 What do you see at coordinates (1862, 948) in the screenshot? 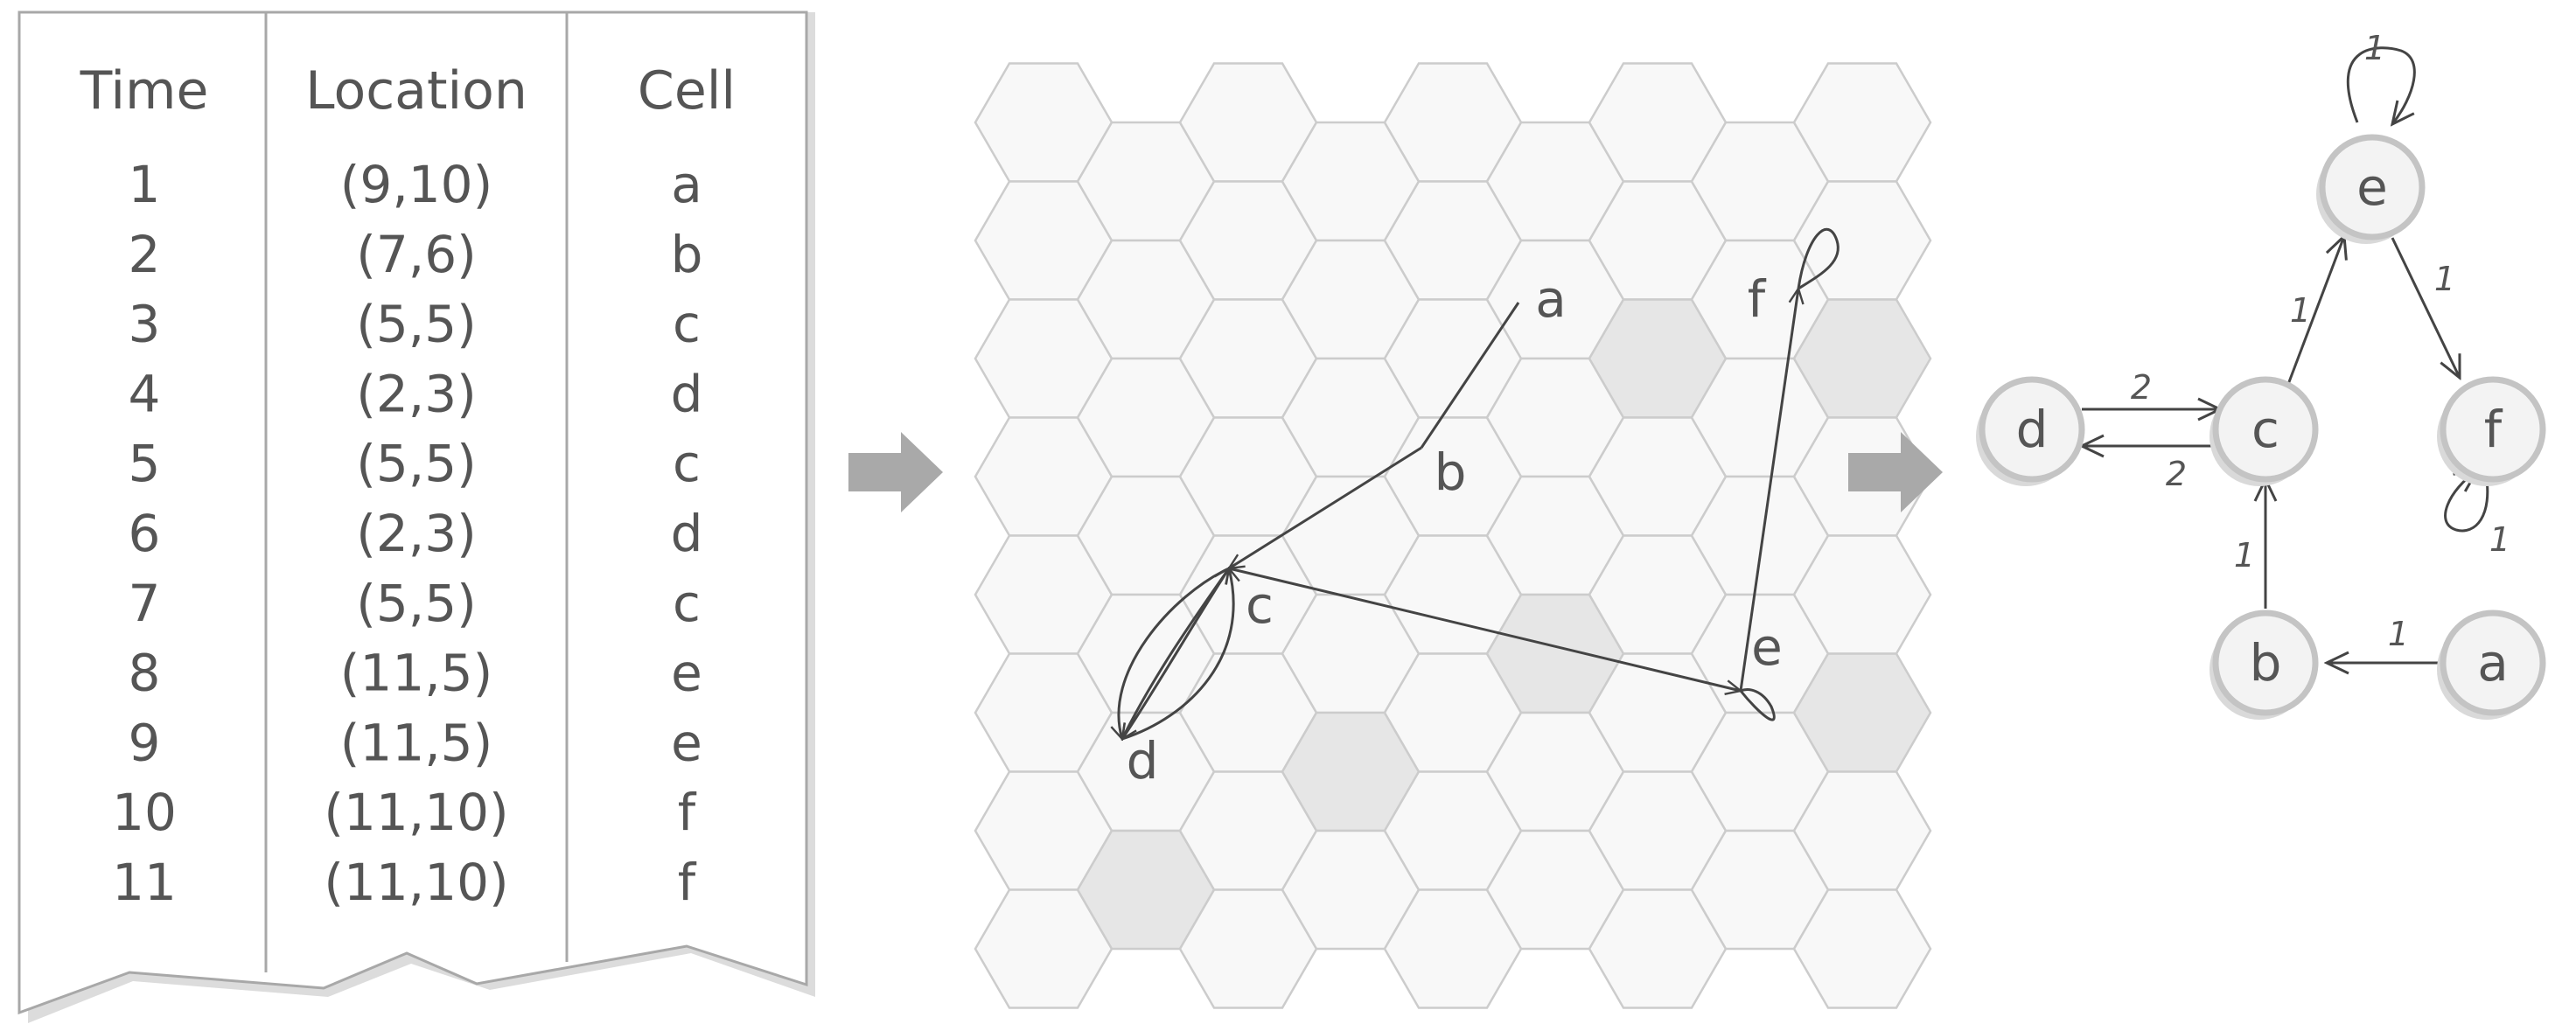
I see `hex-cell` at bounding box center [1862, 948].